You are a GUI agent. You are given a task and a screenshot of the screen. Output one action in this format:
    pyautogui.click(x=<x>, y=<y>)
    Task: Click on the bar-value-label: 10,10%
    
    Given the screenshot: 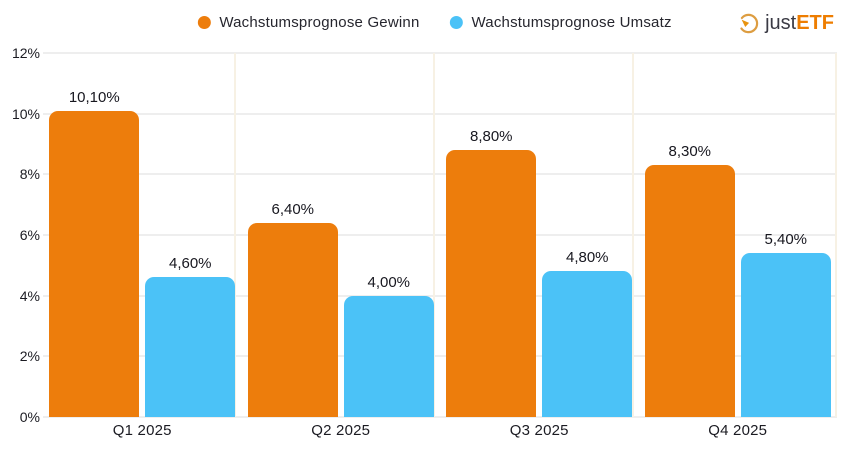 What is the action you would take?
    pyautogui.click(x=94, y=97)
    